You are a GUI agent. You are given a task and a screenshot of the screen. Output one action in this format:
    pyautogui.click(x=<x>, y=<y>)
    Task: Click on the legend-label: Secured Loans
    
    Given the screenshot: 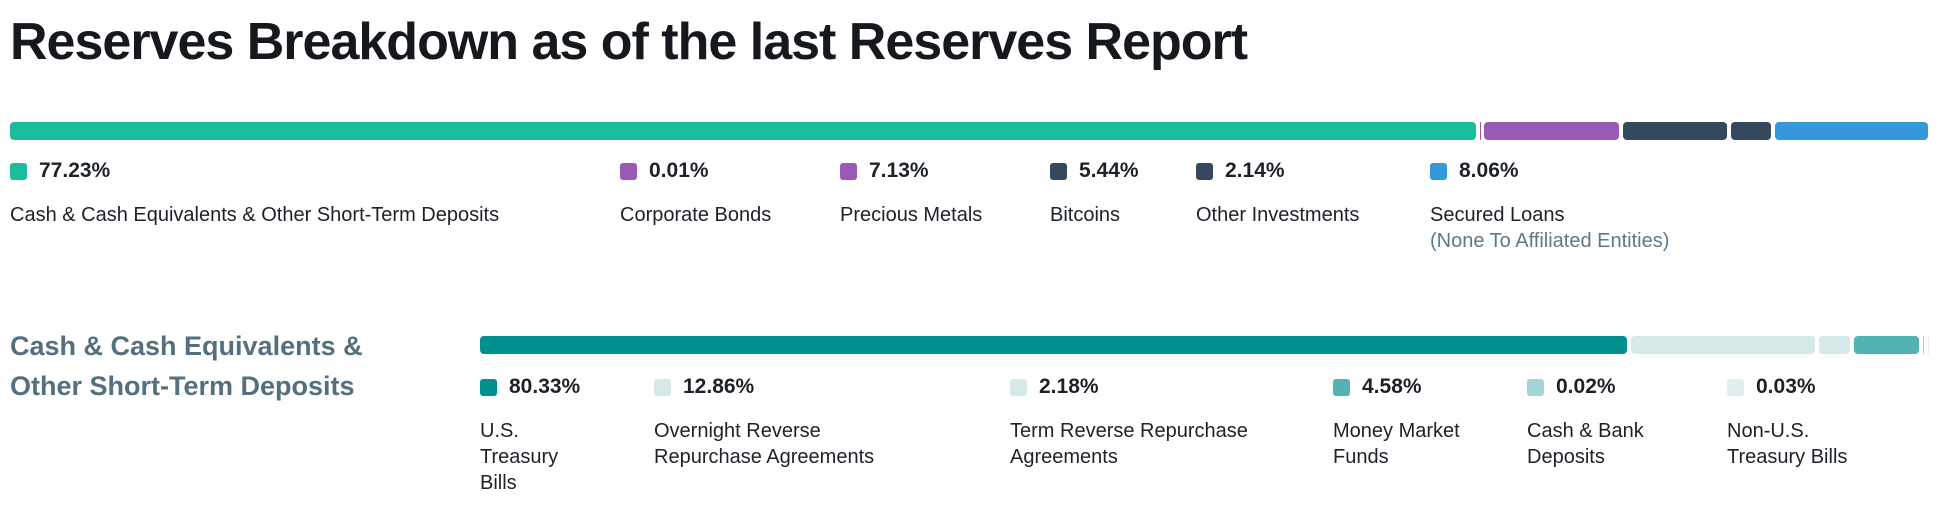 What is the action you would take?
    pyautogui.click(x=1497, y=215)
    